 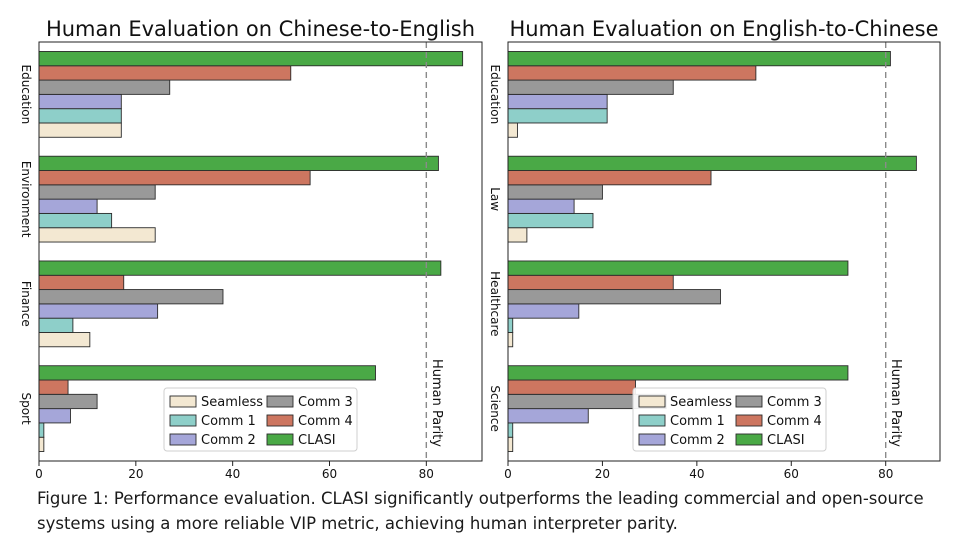 What do you see at coordinates (436, 403) in the screenshot?
I see `human-parity-label: Human Parity` at bounding box center [436, 403].